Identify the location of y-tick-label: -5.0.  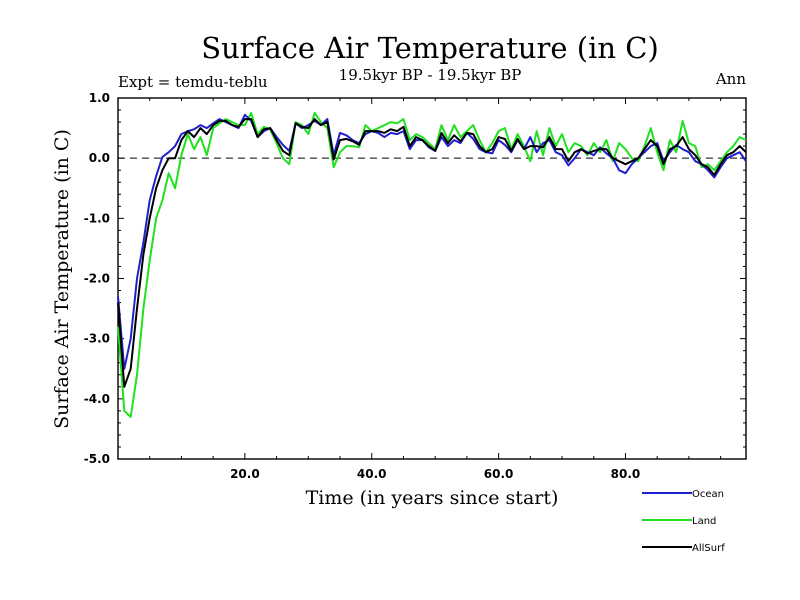
(97, 459).